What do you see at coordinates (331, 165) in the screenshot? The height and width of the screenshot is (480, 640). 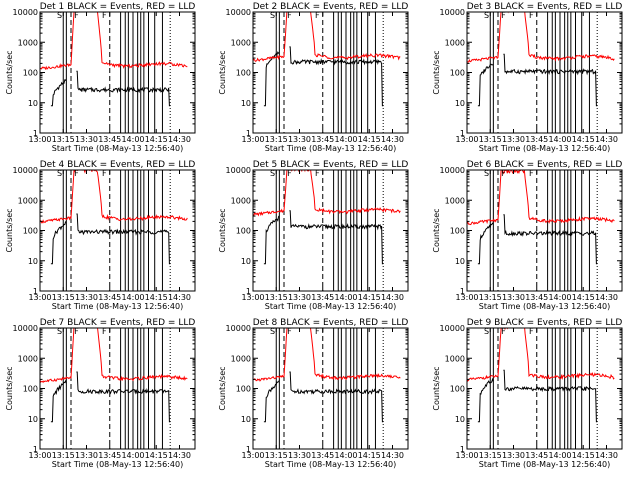 I see `panel-title: Det 5 BLACK = Events, RED = LLD` at bounding box center [331, 165].